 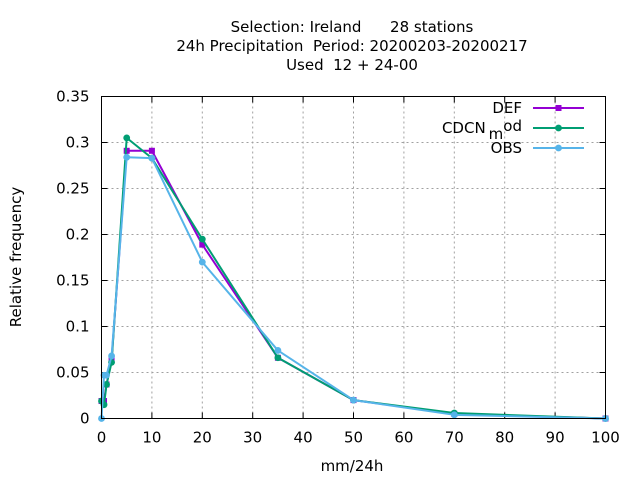 What do you see at coordinates (403, 438) in the screenshot?
I see `x-tick-label: 60` at bounding box center [403, 438].